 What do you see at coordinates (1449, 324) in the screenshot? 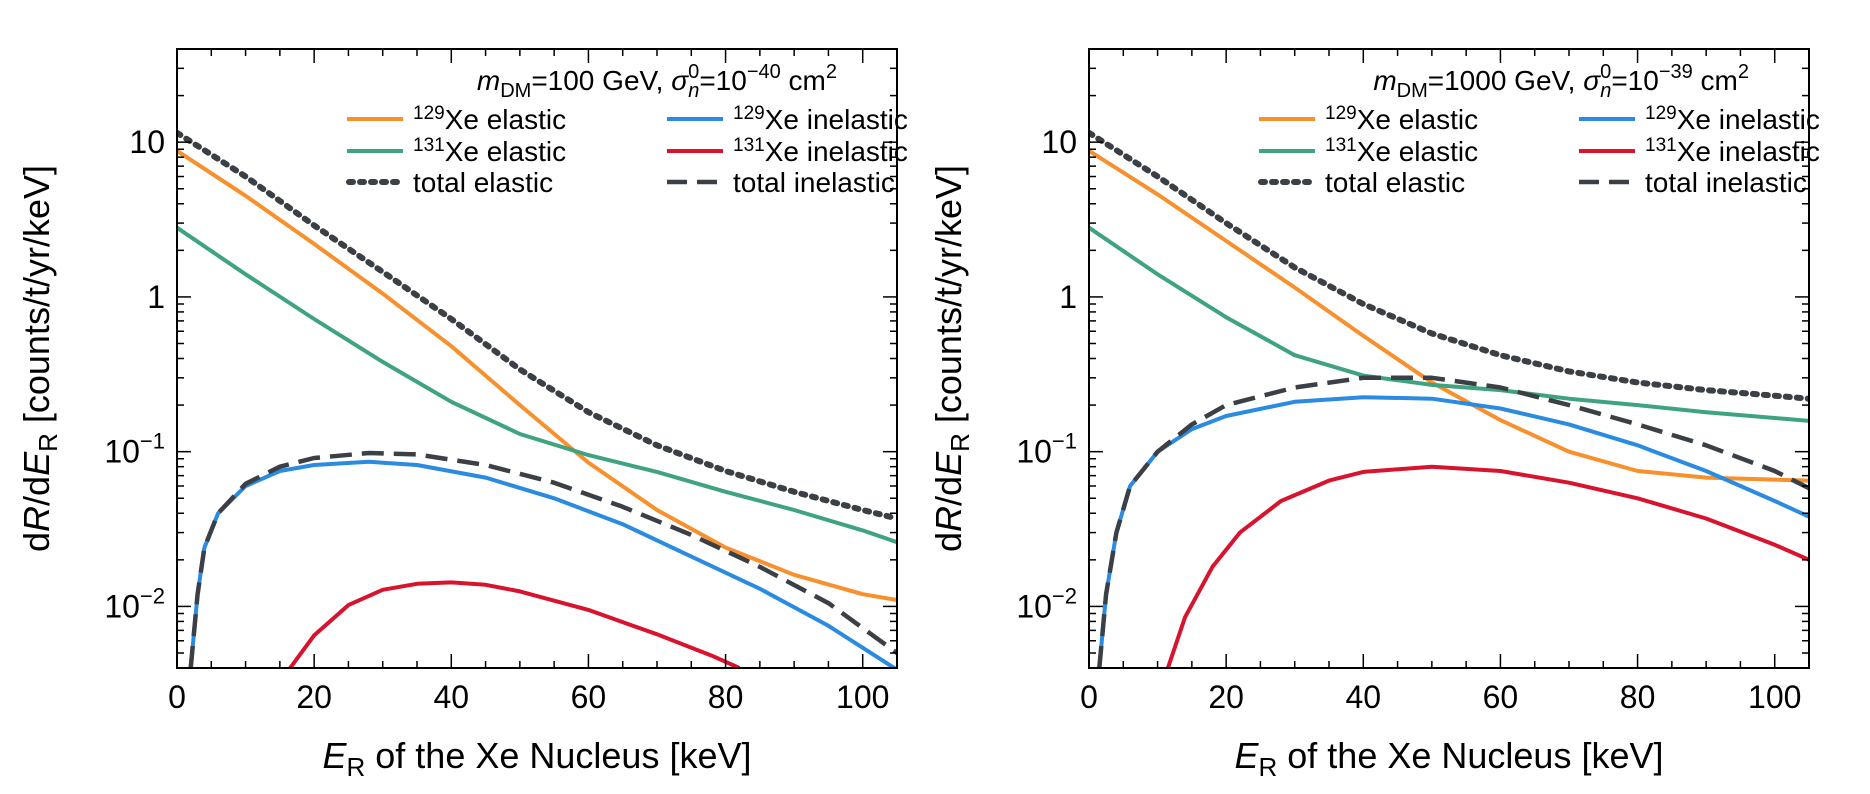
I see `series-line-131xe-elastic` at bounding box center [1449, 324].